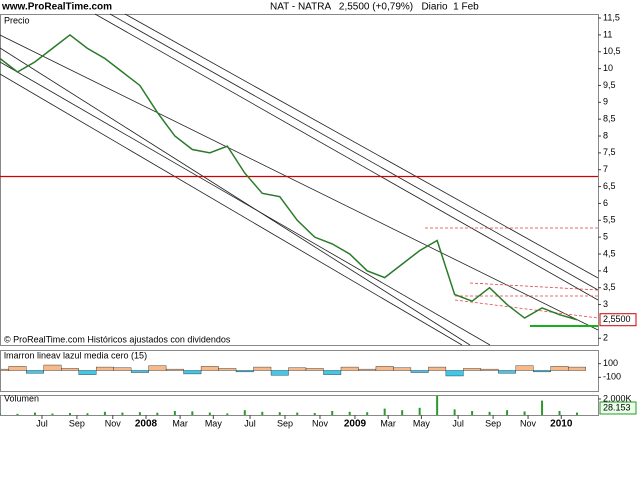 Image resolution: width=640 pixels, height=480 pixels. What do you see at coordinates (612, 51) in the screenshot?
I see `y-tick-label: 10,5` at bounding box center [612, 51].